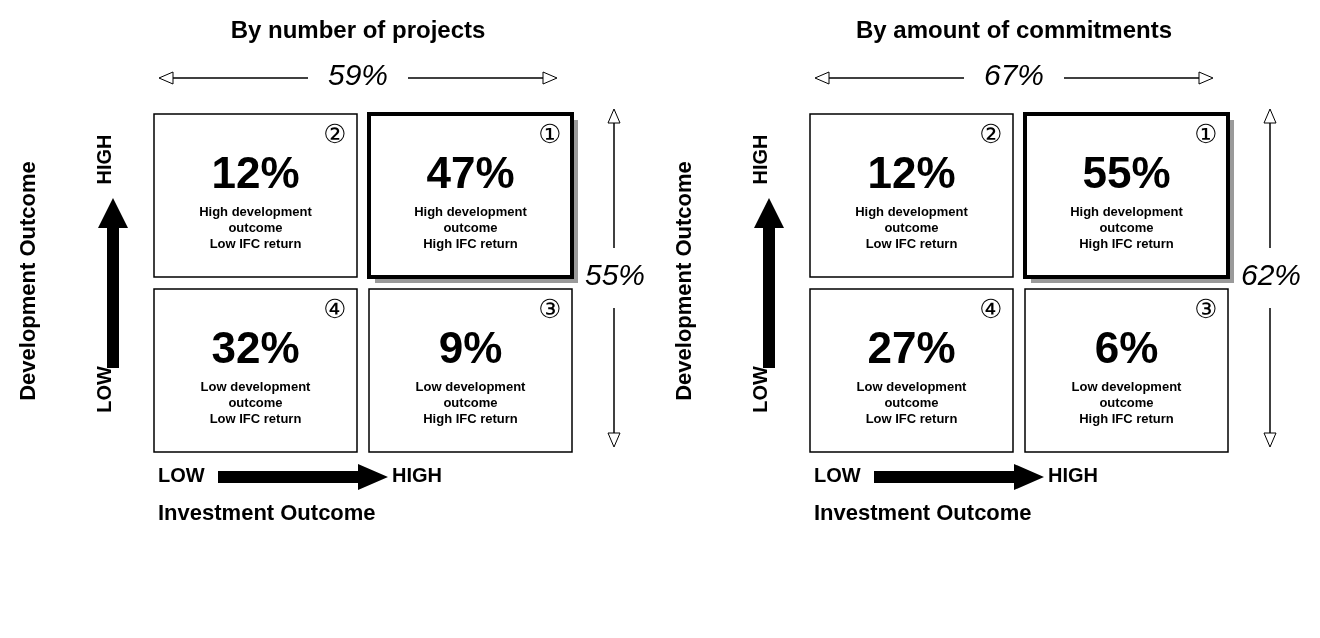 The image size is (1320, 638). I want to click on data-label: 32%, so click(255, 348).